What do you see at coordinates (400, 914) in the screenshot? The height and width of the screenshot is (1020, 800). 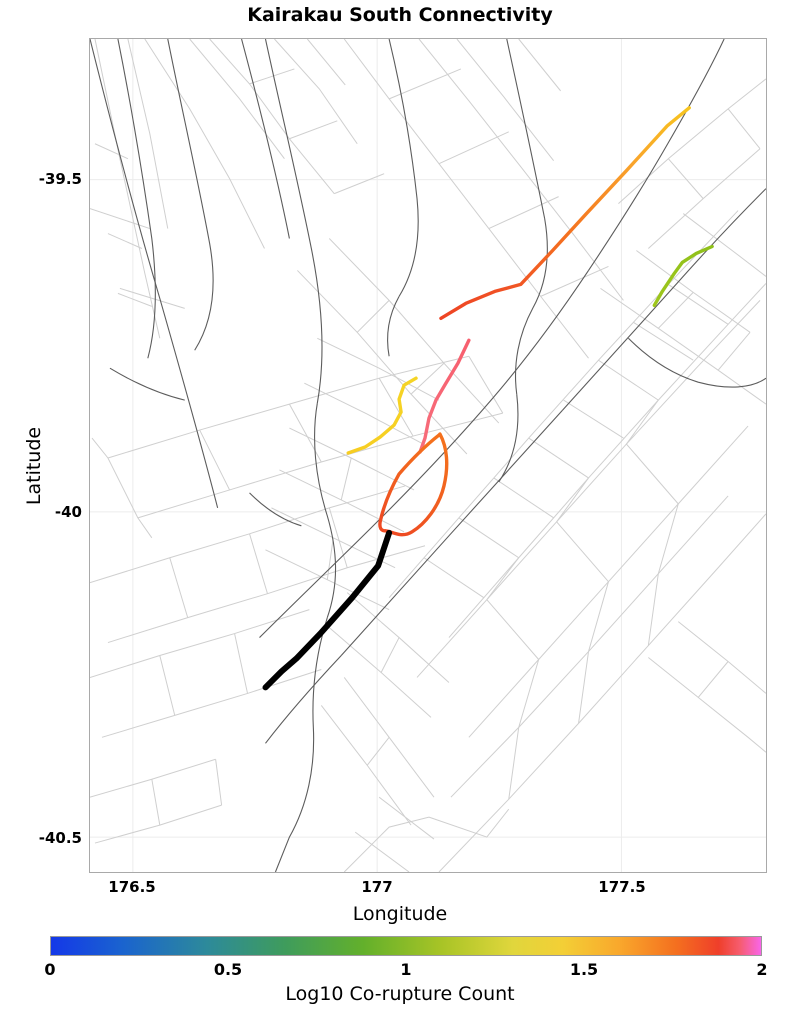 I see `x-axis-label: Longitude` at bounding box center [400, 914].